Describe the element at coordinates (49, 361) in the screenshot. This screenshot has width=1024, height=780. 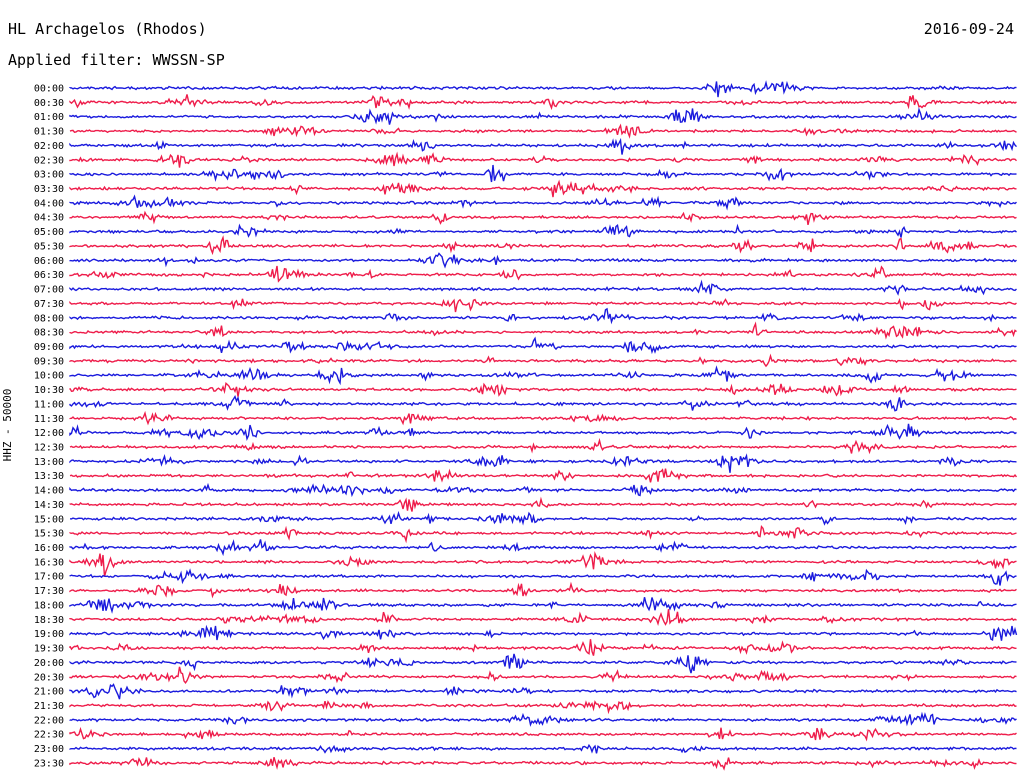
I see `time-tick-label: 09:30` at that location.